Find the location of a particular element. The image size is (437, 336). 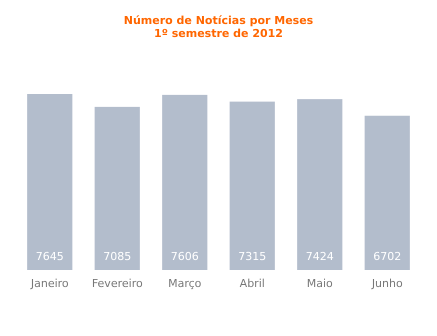

x-tick-label: Janeiro is located at coordinates (49, 283).